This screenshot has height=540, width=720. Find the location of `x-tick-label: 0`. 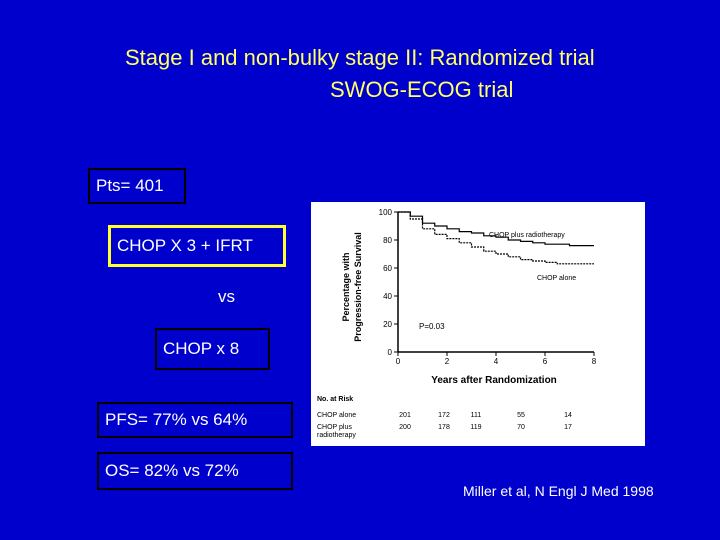

x-tick-label: 0 is located at coordinates (398, 361).